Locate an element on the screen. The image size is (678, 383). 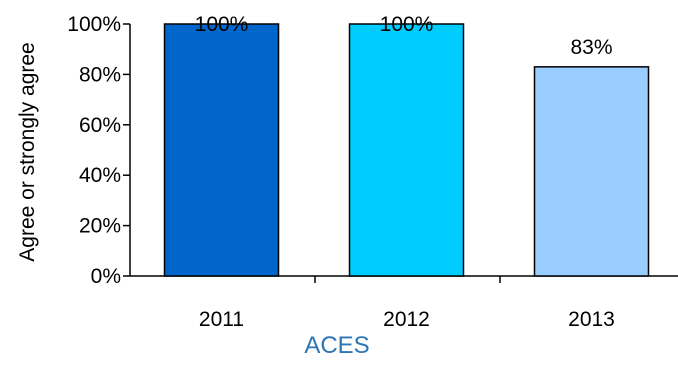
y-tick-label: 100% is located at coordinates (94, 24).